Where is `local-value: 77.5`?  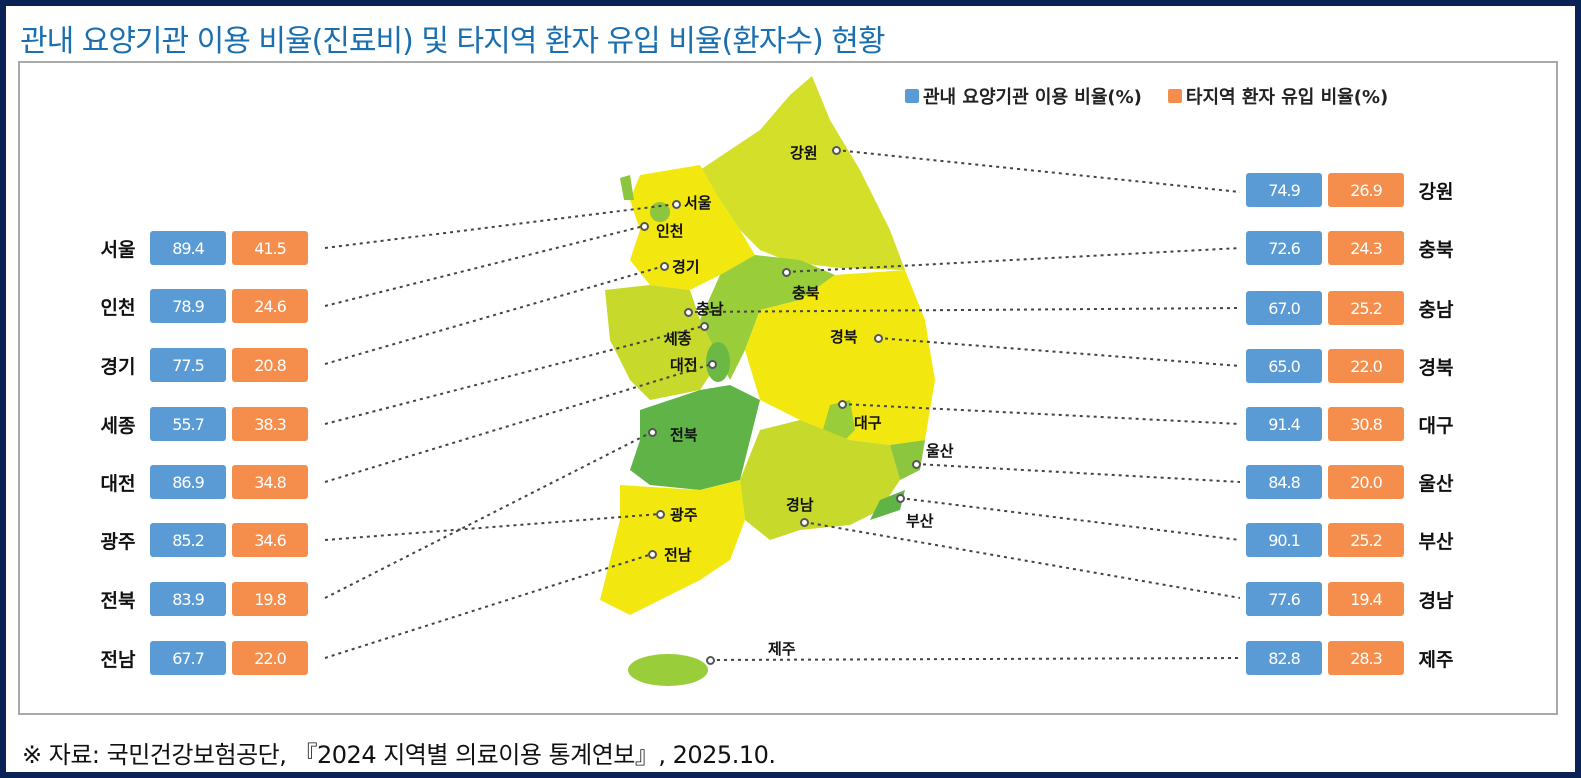
local-value: 77.5 is located at coordinates (188, 365).